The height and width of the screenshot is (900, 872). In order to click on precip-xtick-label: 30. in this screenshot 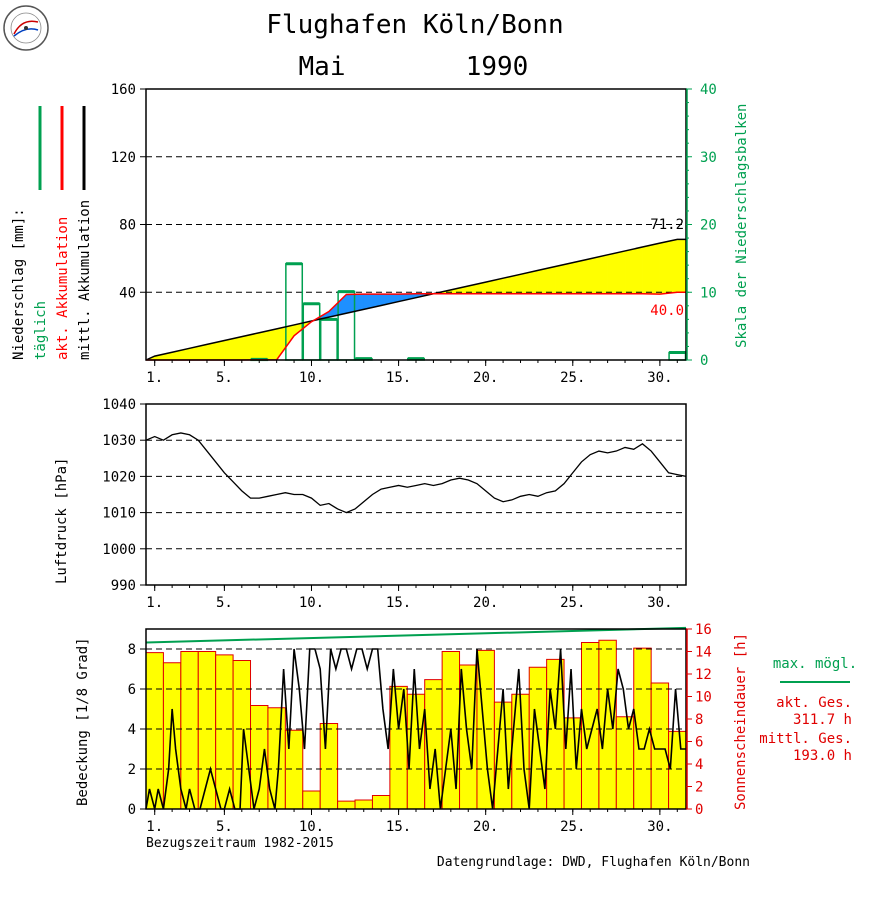, I will do `click(659, 378)`.